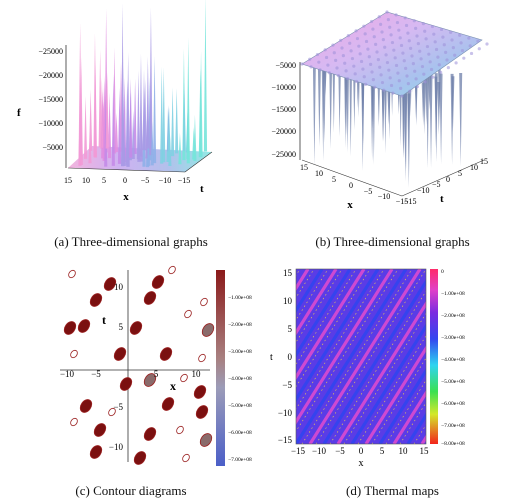 The image size is (523, 504). I want to click on y-tick: −5, so click(287, 385).